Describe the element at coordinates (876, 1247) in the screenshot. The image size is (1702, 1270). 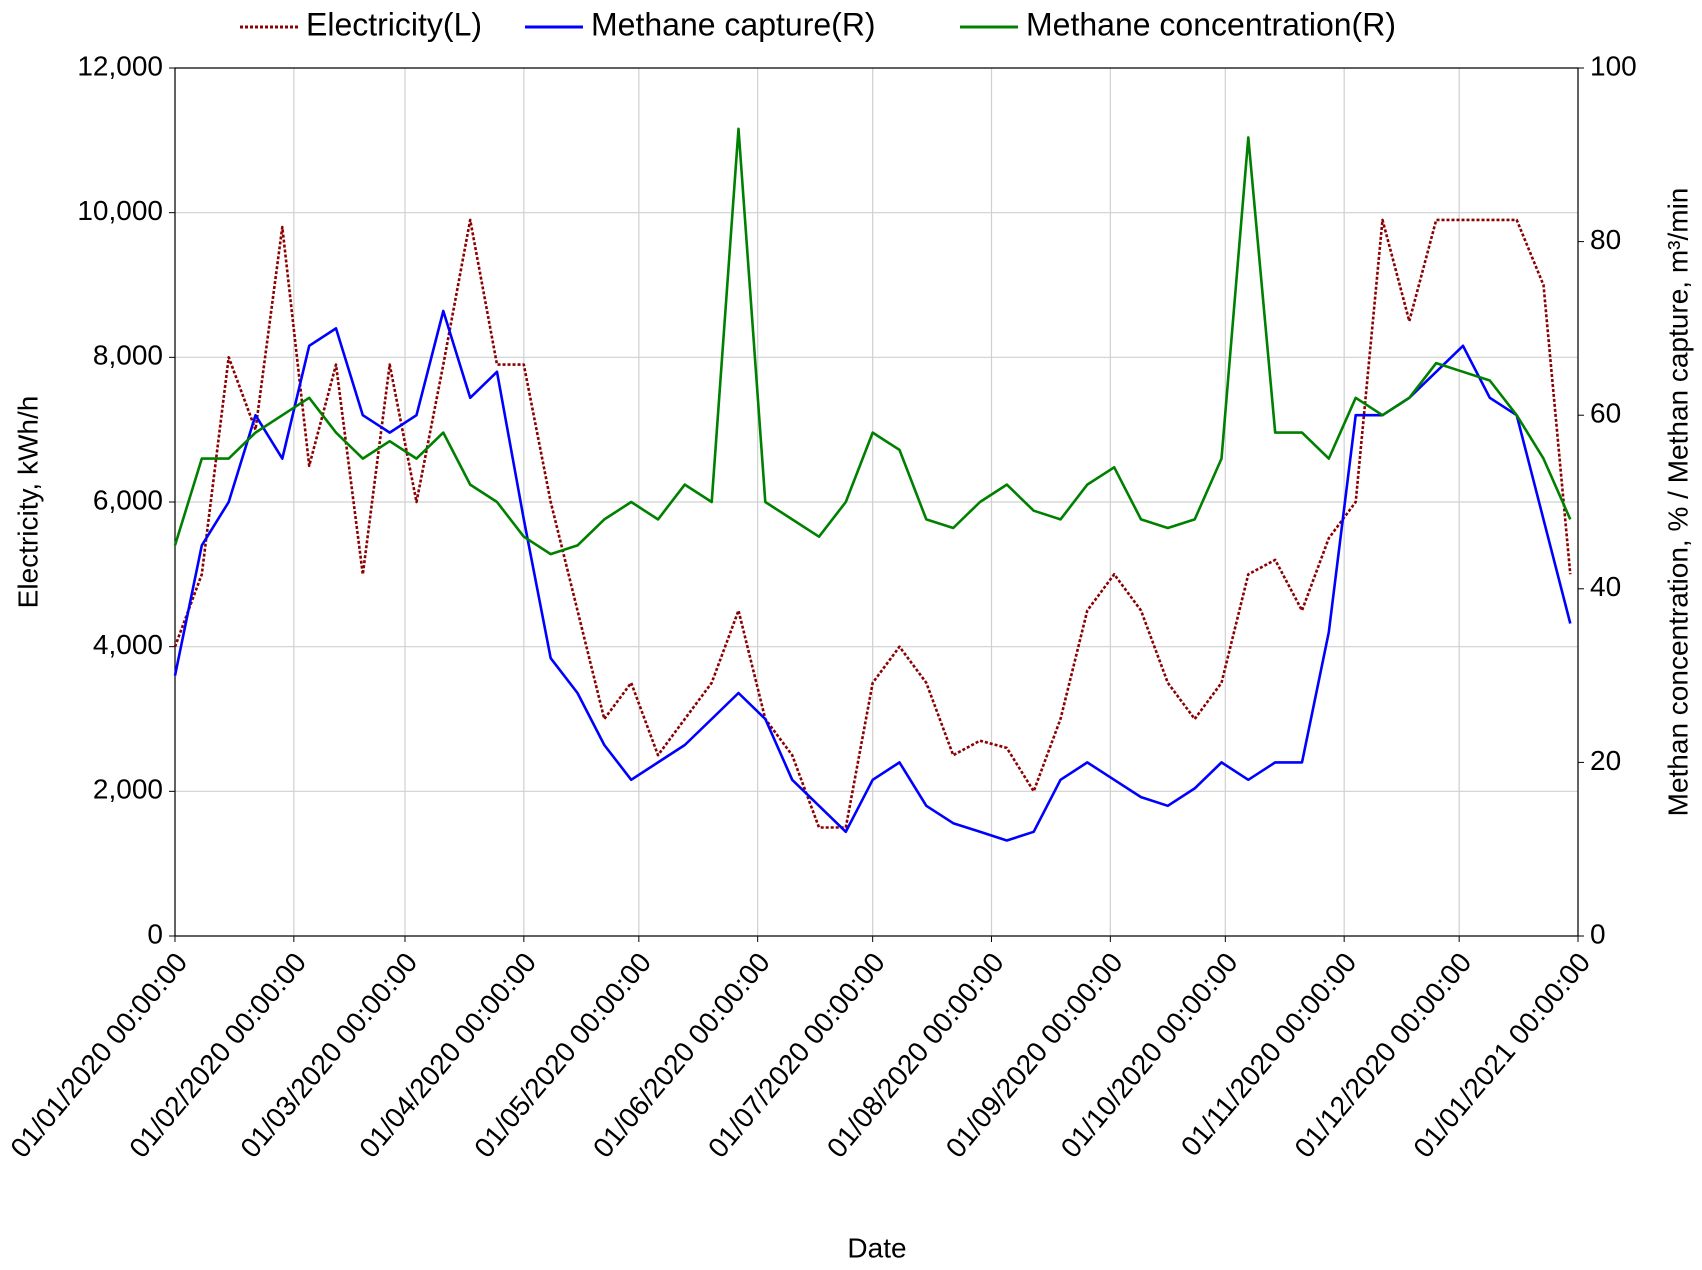
I see `x-axis-label: Date` at that location.